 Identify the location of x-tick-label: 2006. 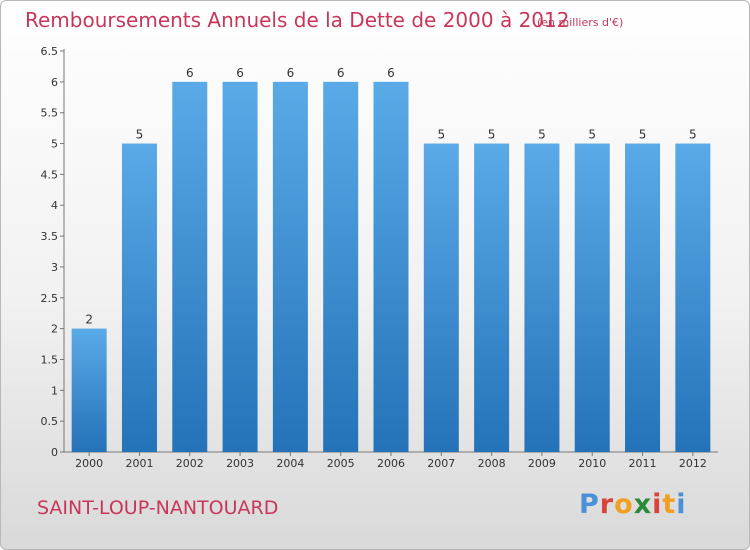
(391, 463).